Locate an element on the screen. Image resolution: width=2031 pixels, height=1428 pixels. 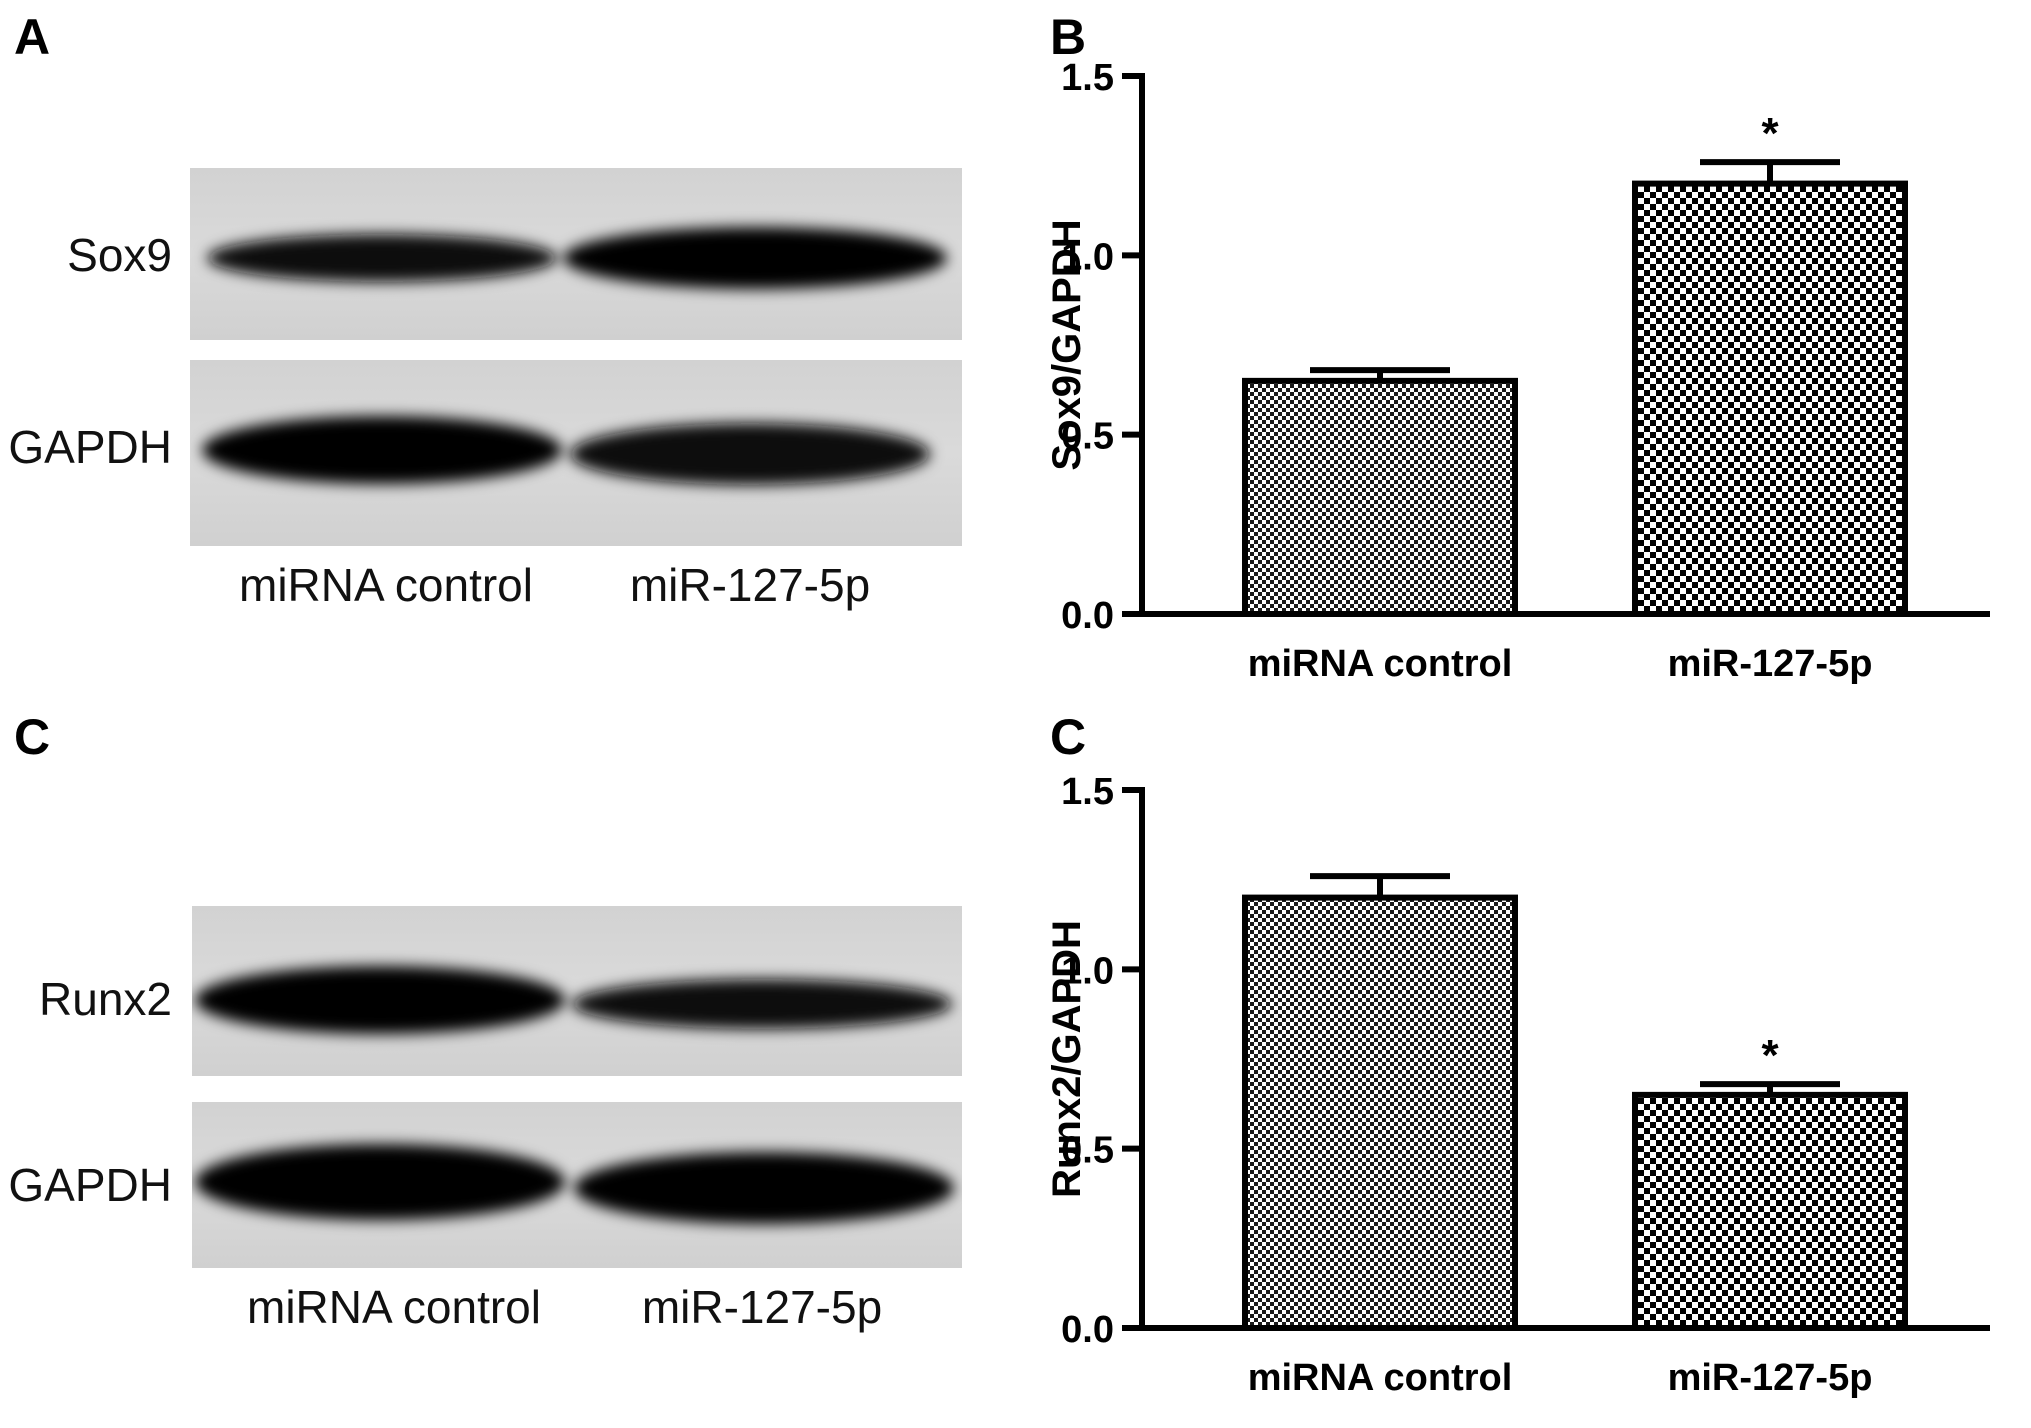
band-sox9-control is located at coordinates (382, 258).